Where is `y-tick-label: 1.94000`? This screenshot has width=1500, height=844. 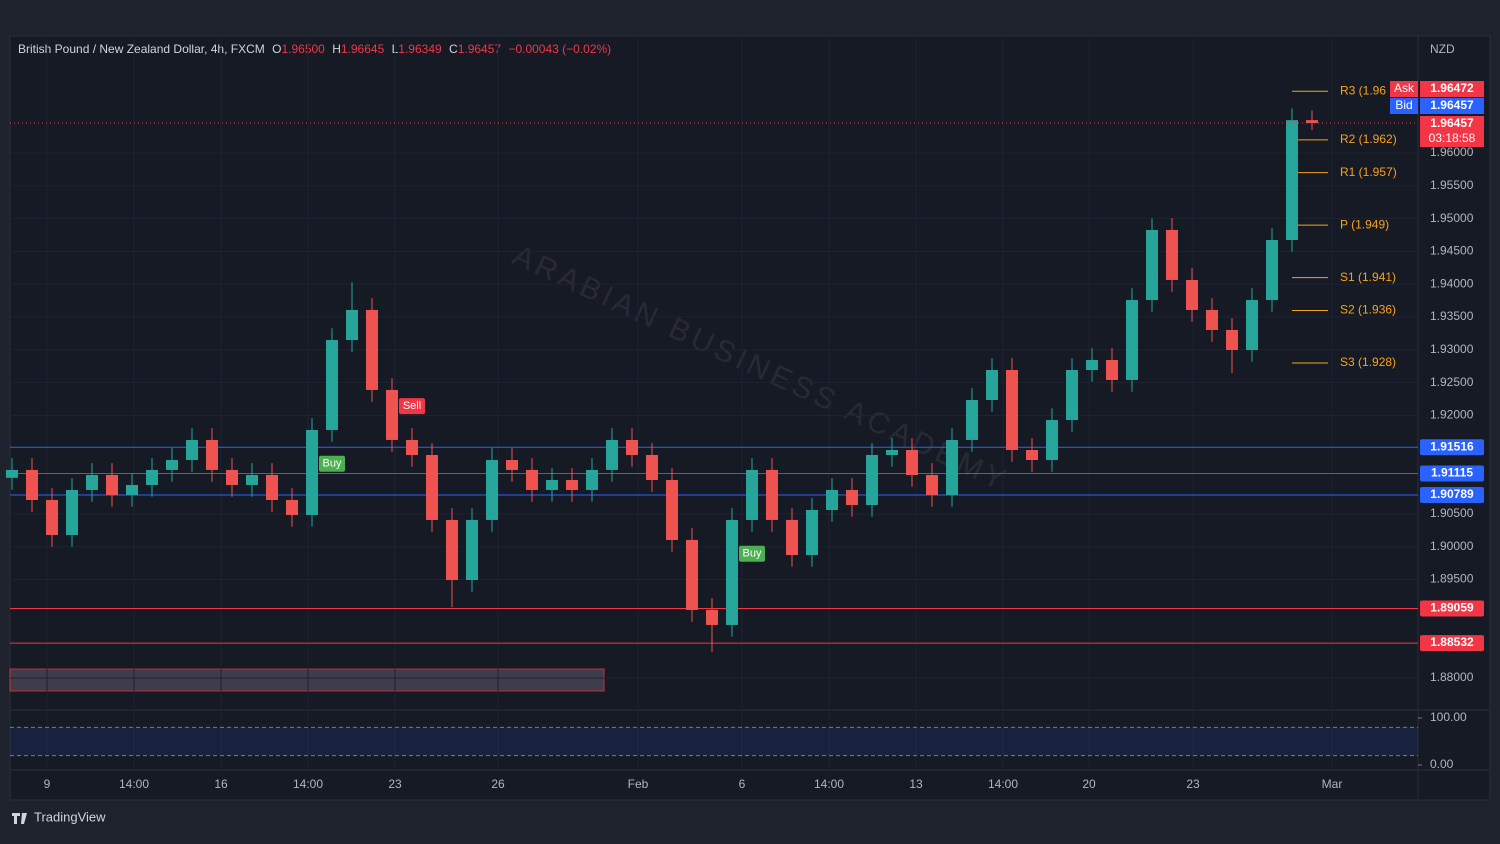
y-tick-label: 1.94000 is located at coordinates (1452, 283).